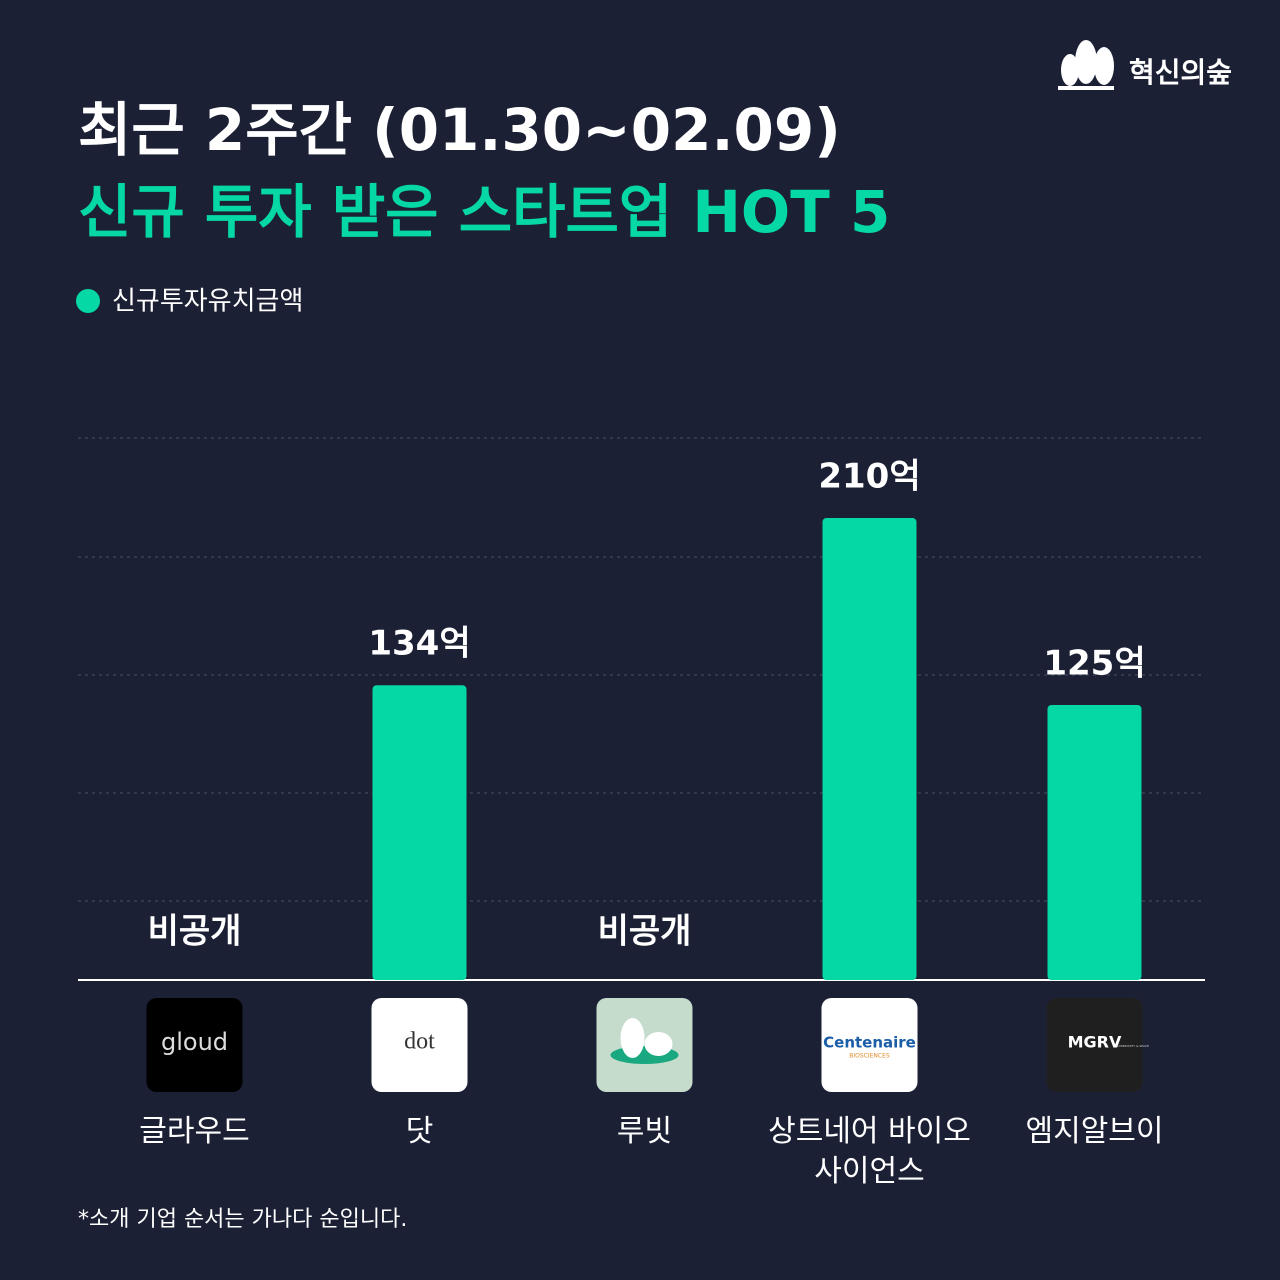 The height and width of the screenshot is (1280, 1280). I want to click on value-label: 210억, so click(869, 477).